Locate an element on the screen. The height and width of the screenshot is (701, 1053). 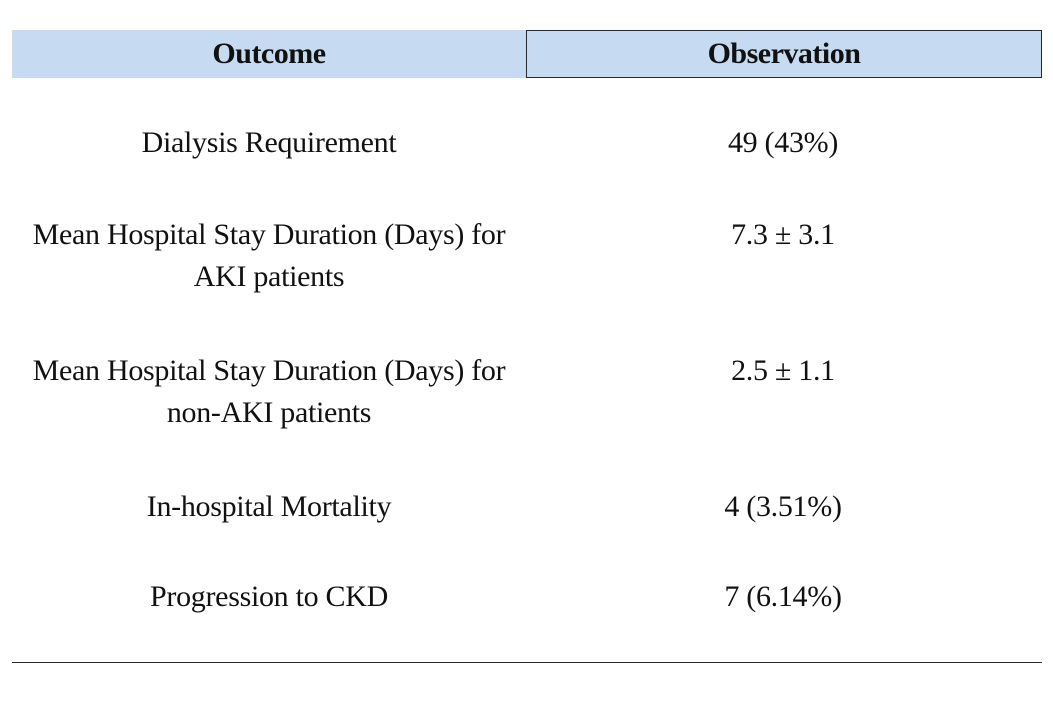
row-outcome: Dialysis Requirement is located at coordinates (269, 142).